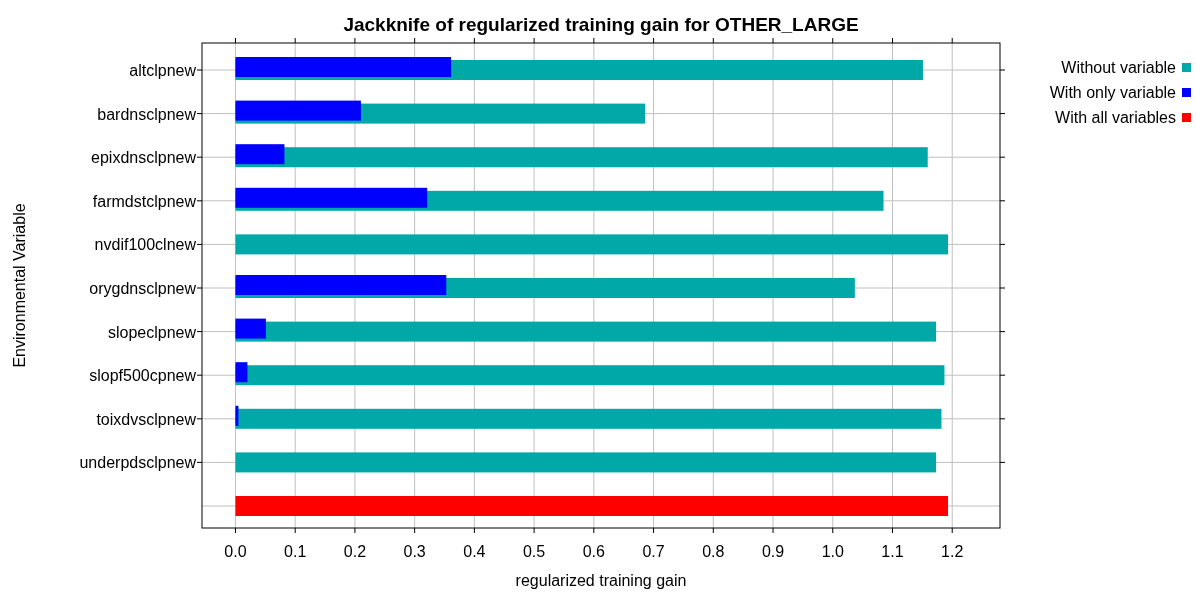  Describe the element at coordinates (355, 551) in the screenshot. I see `x-tick-label: 0.2` at that location.